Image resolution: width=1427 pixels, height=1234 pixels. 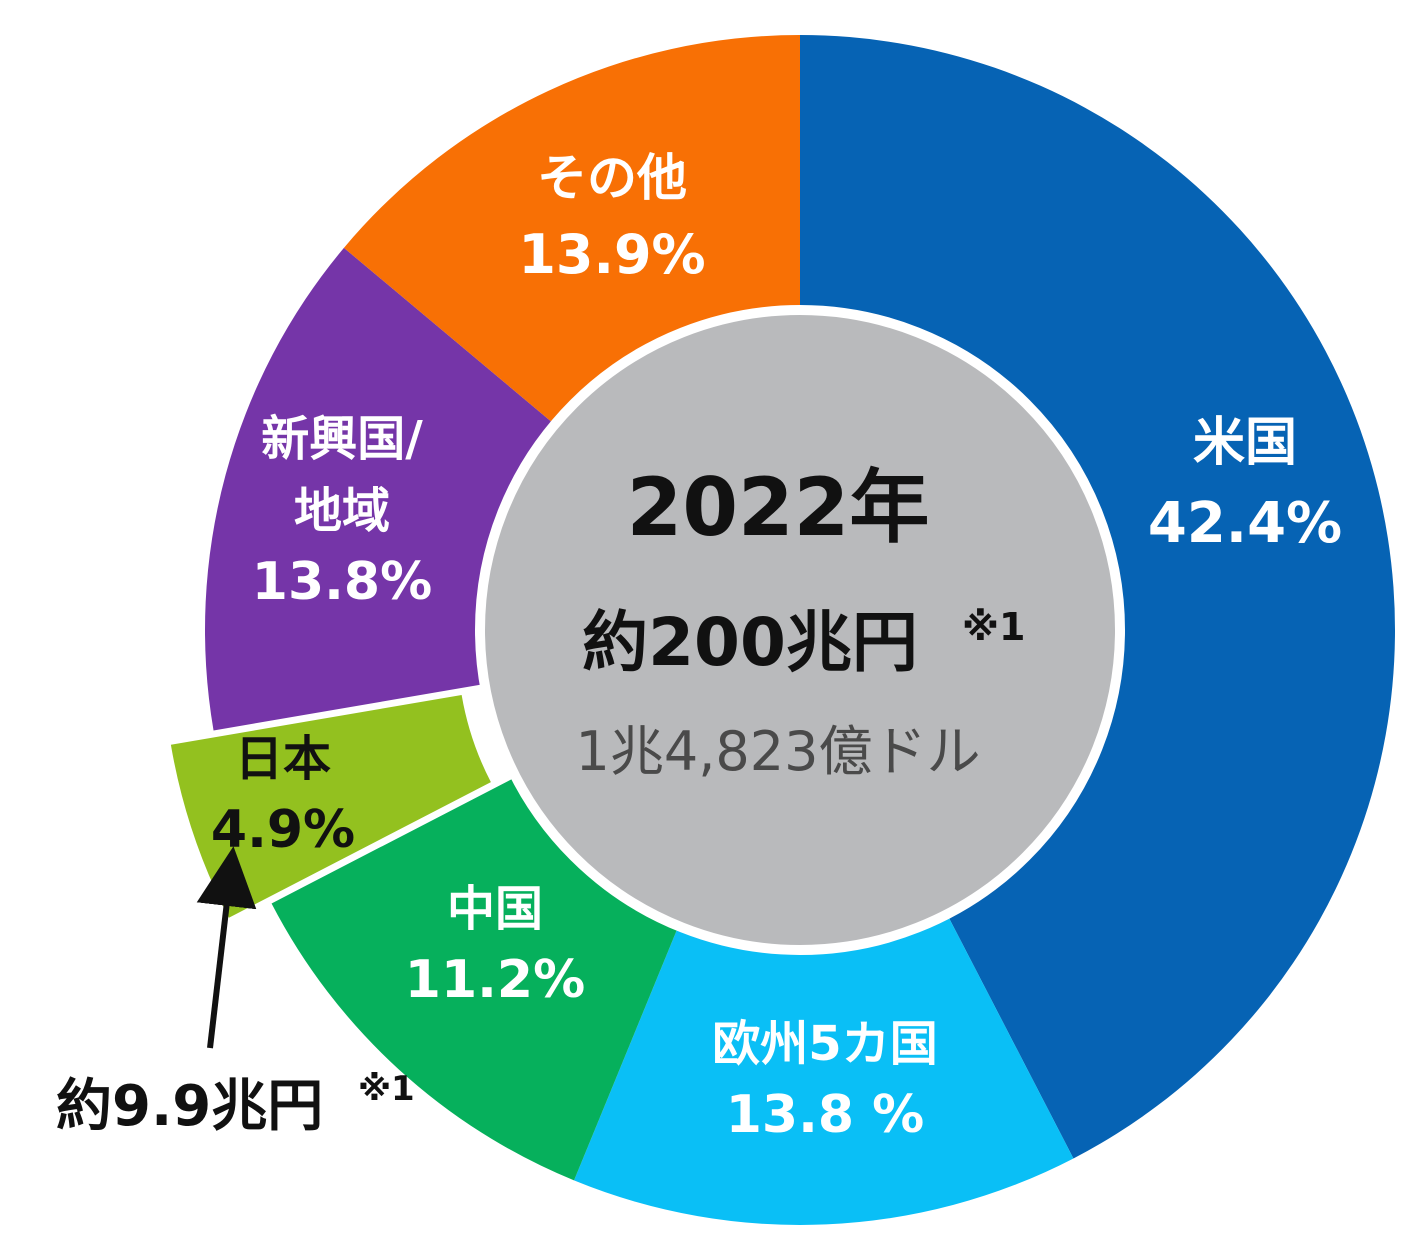 What do you see at coordinates (778, 751) in the screenshot?
I see `center-dollar-amount: 1兆4,823億ドル` at bounding box center [778, 751].